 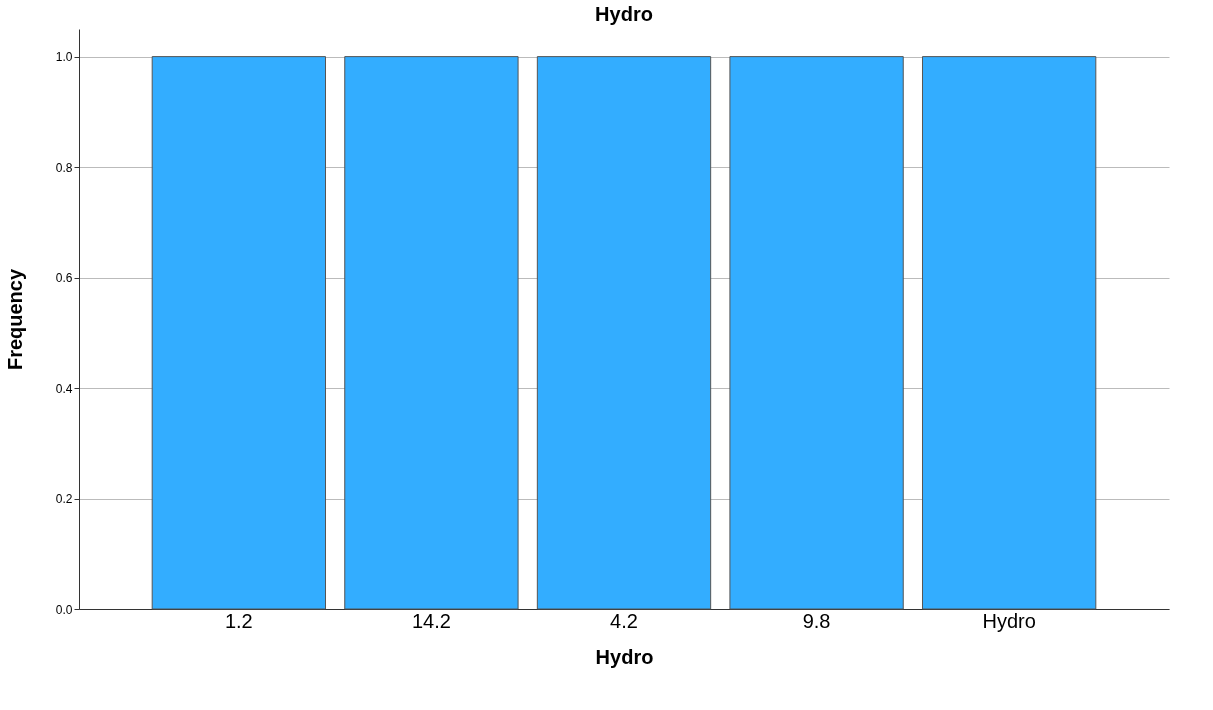 I want to click on y-tick-label: 0.4, so click(x=64, y=388).